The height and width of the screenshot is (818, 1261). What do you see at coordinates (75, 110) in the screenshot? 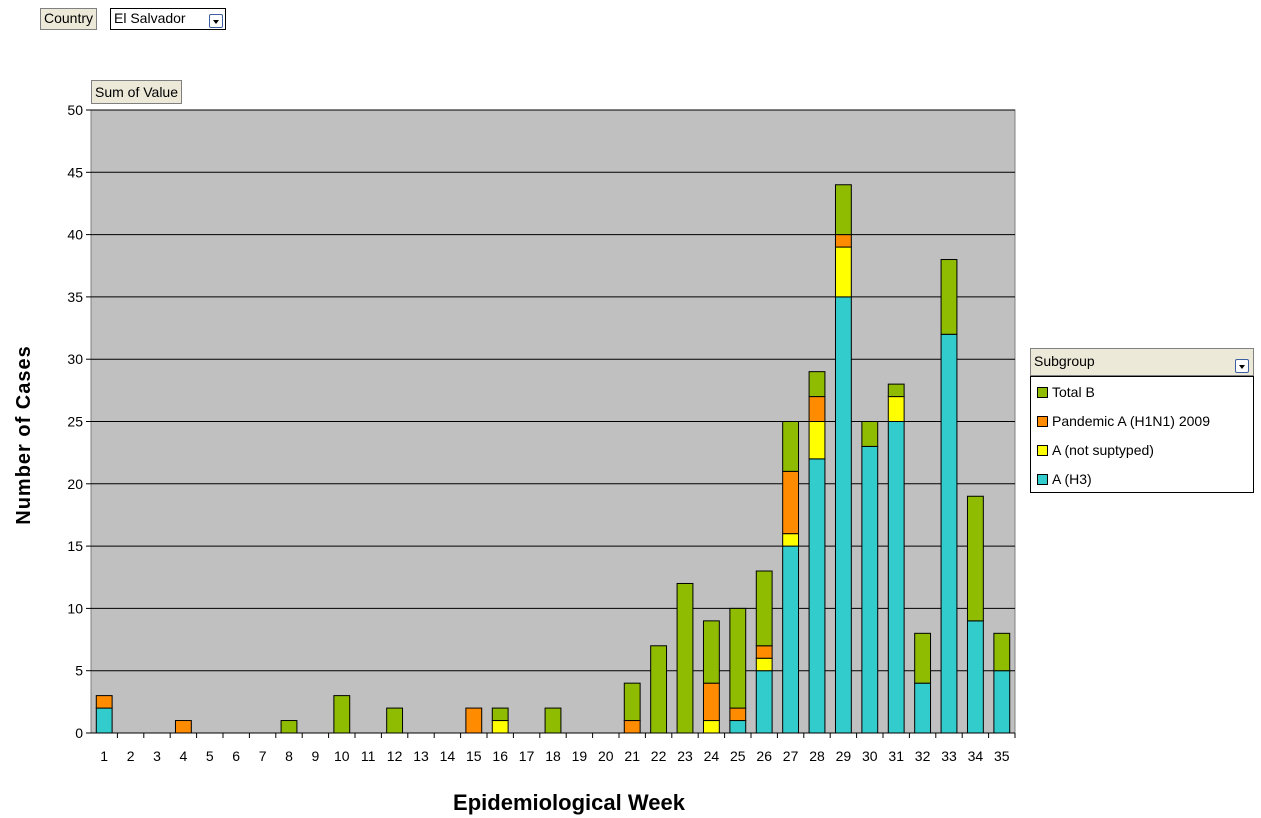
I see `y-tick-label: 50` at bounding box center [75, 110].